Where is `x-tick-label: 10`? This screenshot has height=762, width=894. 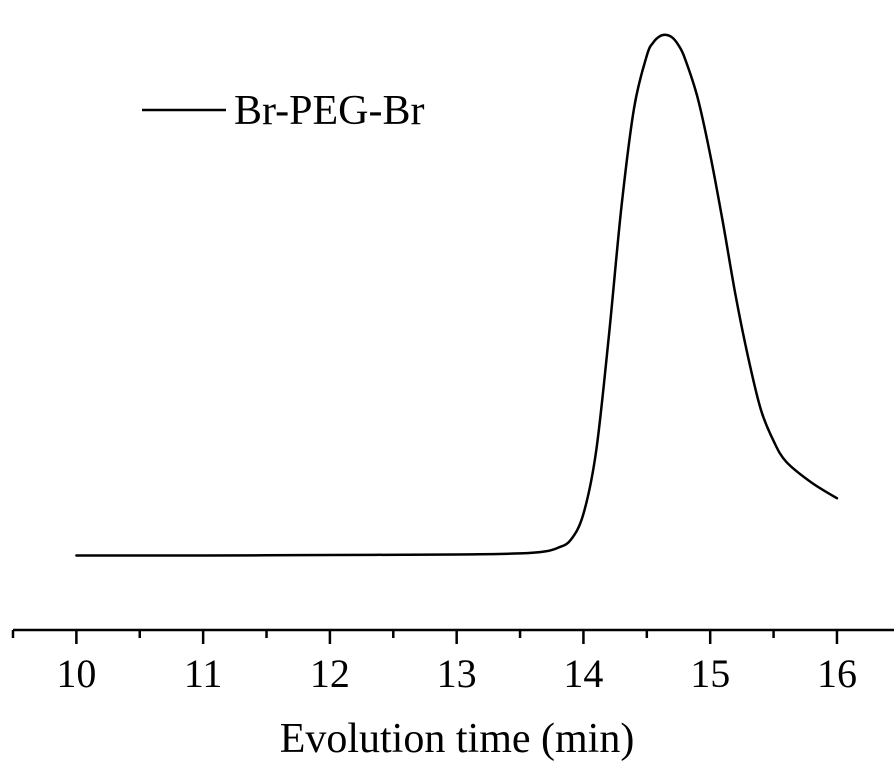
x-tick-label: 10 is located at coordinates (76, 673).